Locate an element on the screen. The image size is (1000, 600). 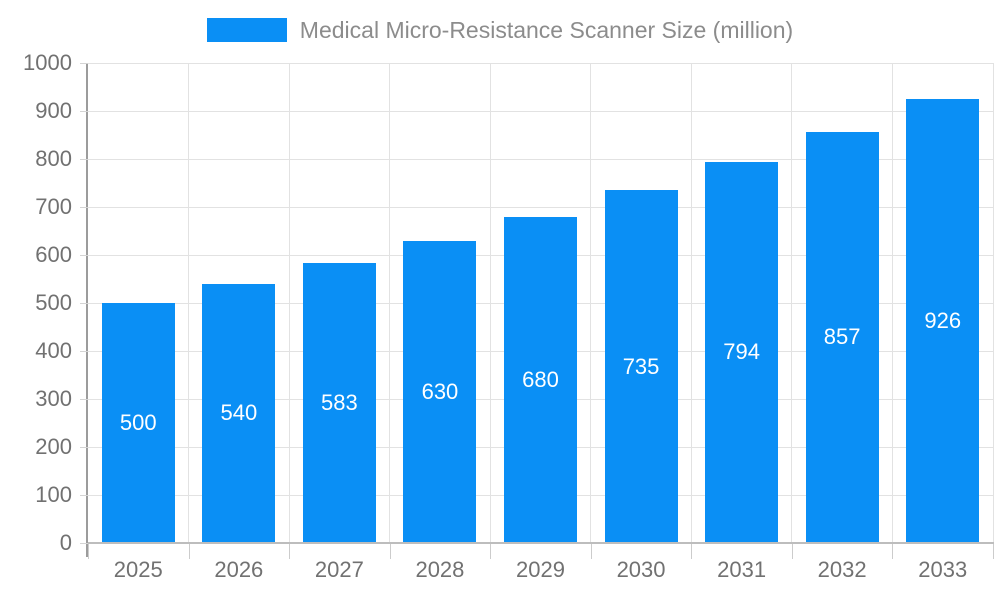
bar-2029 is located at coordinates (540, 379).